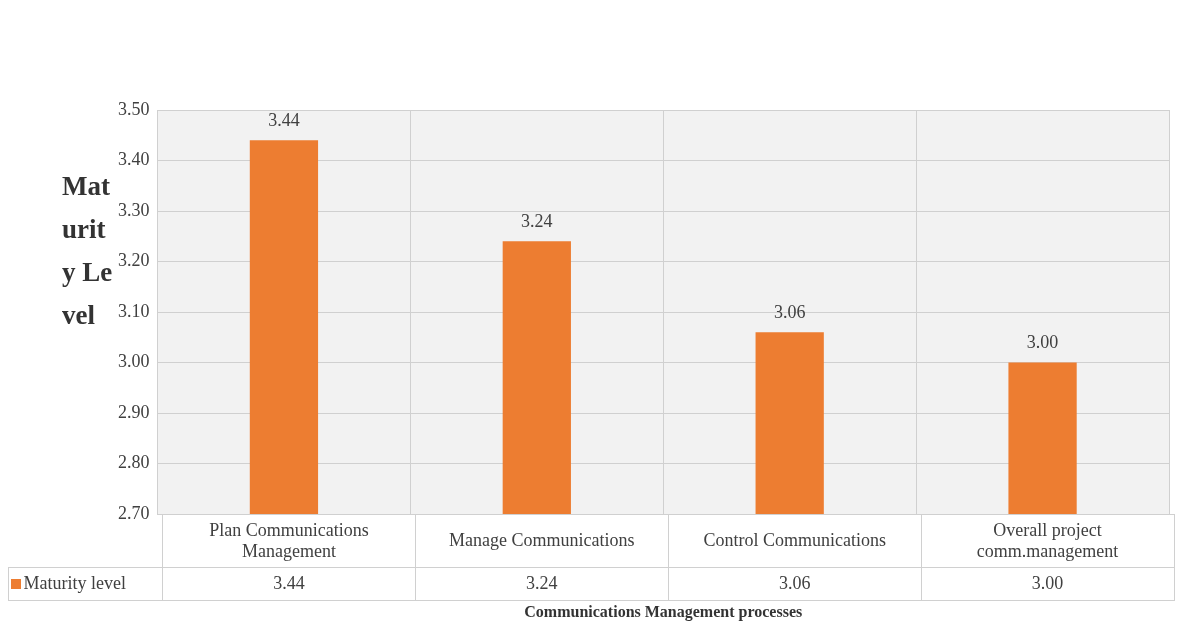  I want to click on y-tick-label: 3.30, so click(134, 209).